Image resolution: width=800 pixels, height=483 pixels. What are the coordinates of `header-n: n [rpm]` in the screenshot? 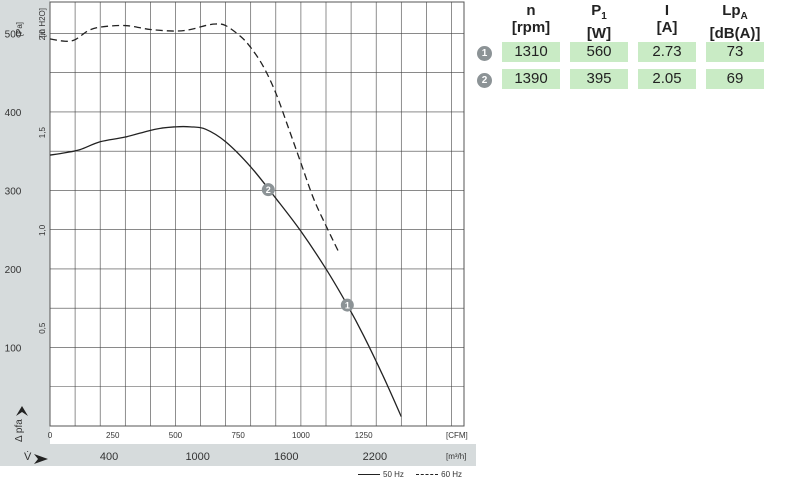 It's located at (531, 19).